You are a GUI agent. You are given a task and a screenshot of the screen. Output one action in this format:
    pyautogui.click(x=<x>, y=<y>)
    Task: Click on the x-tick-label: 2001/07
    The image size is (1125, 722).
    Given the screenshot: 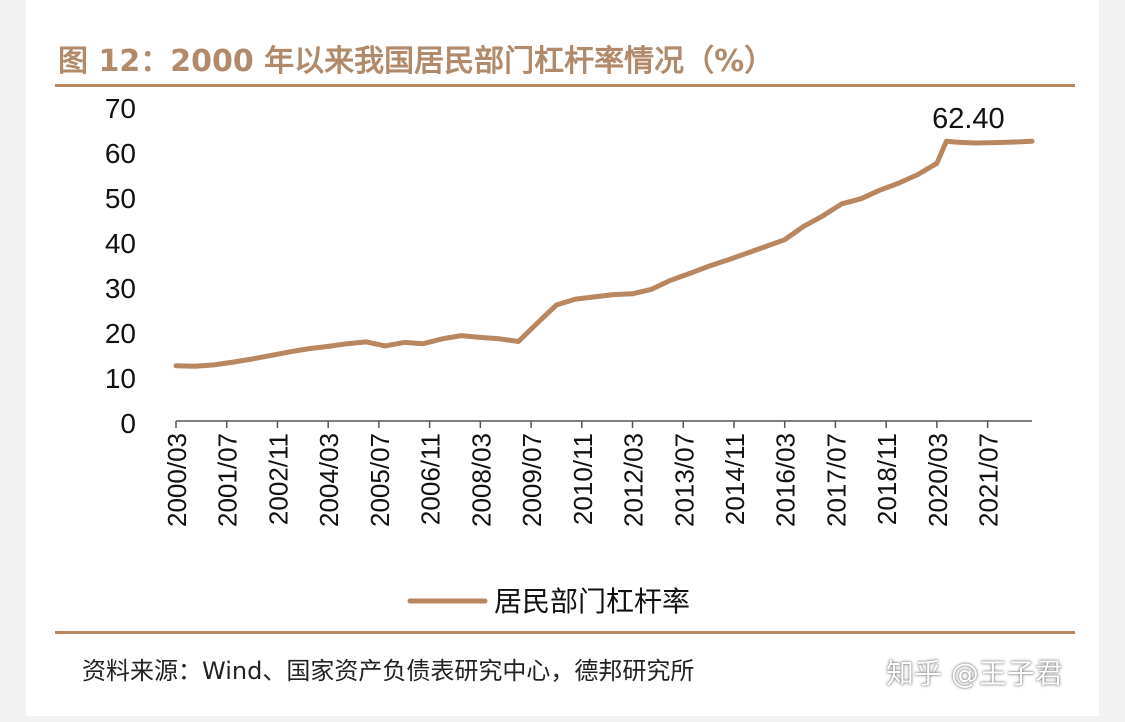 What is the action you would take?
    pyautogui.click(x=228, y=480)
    